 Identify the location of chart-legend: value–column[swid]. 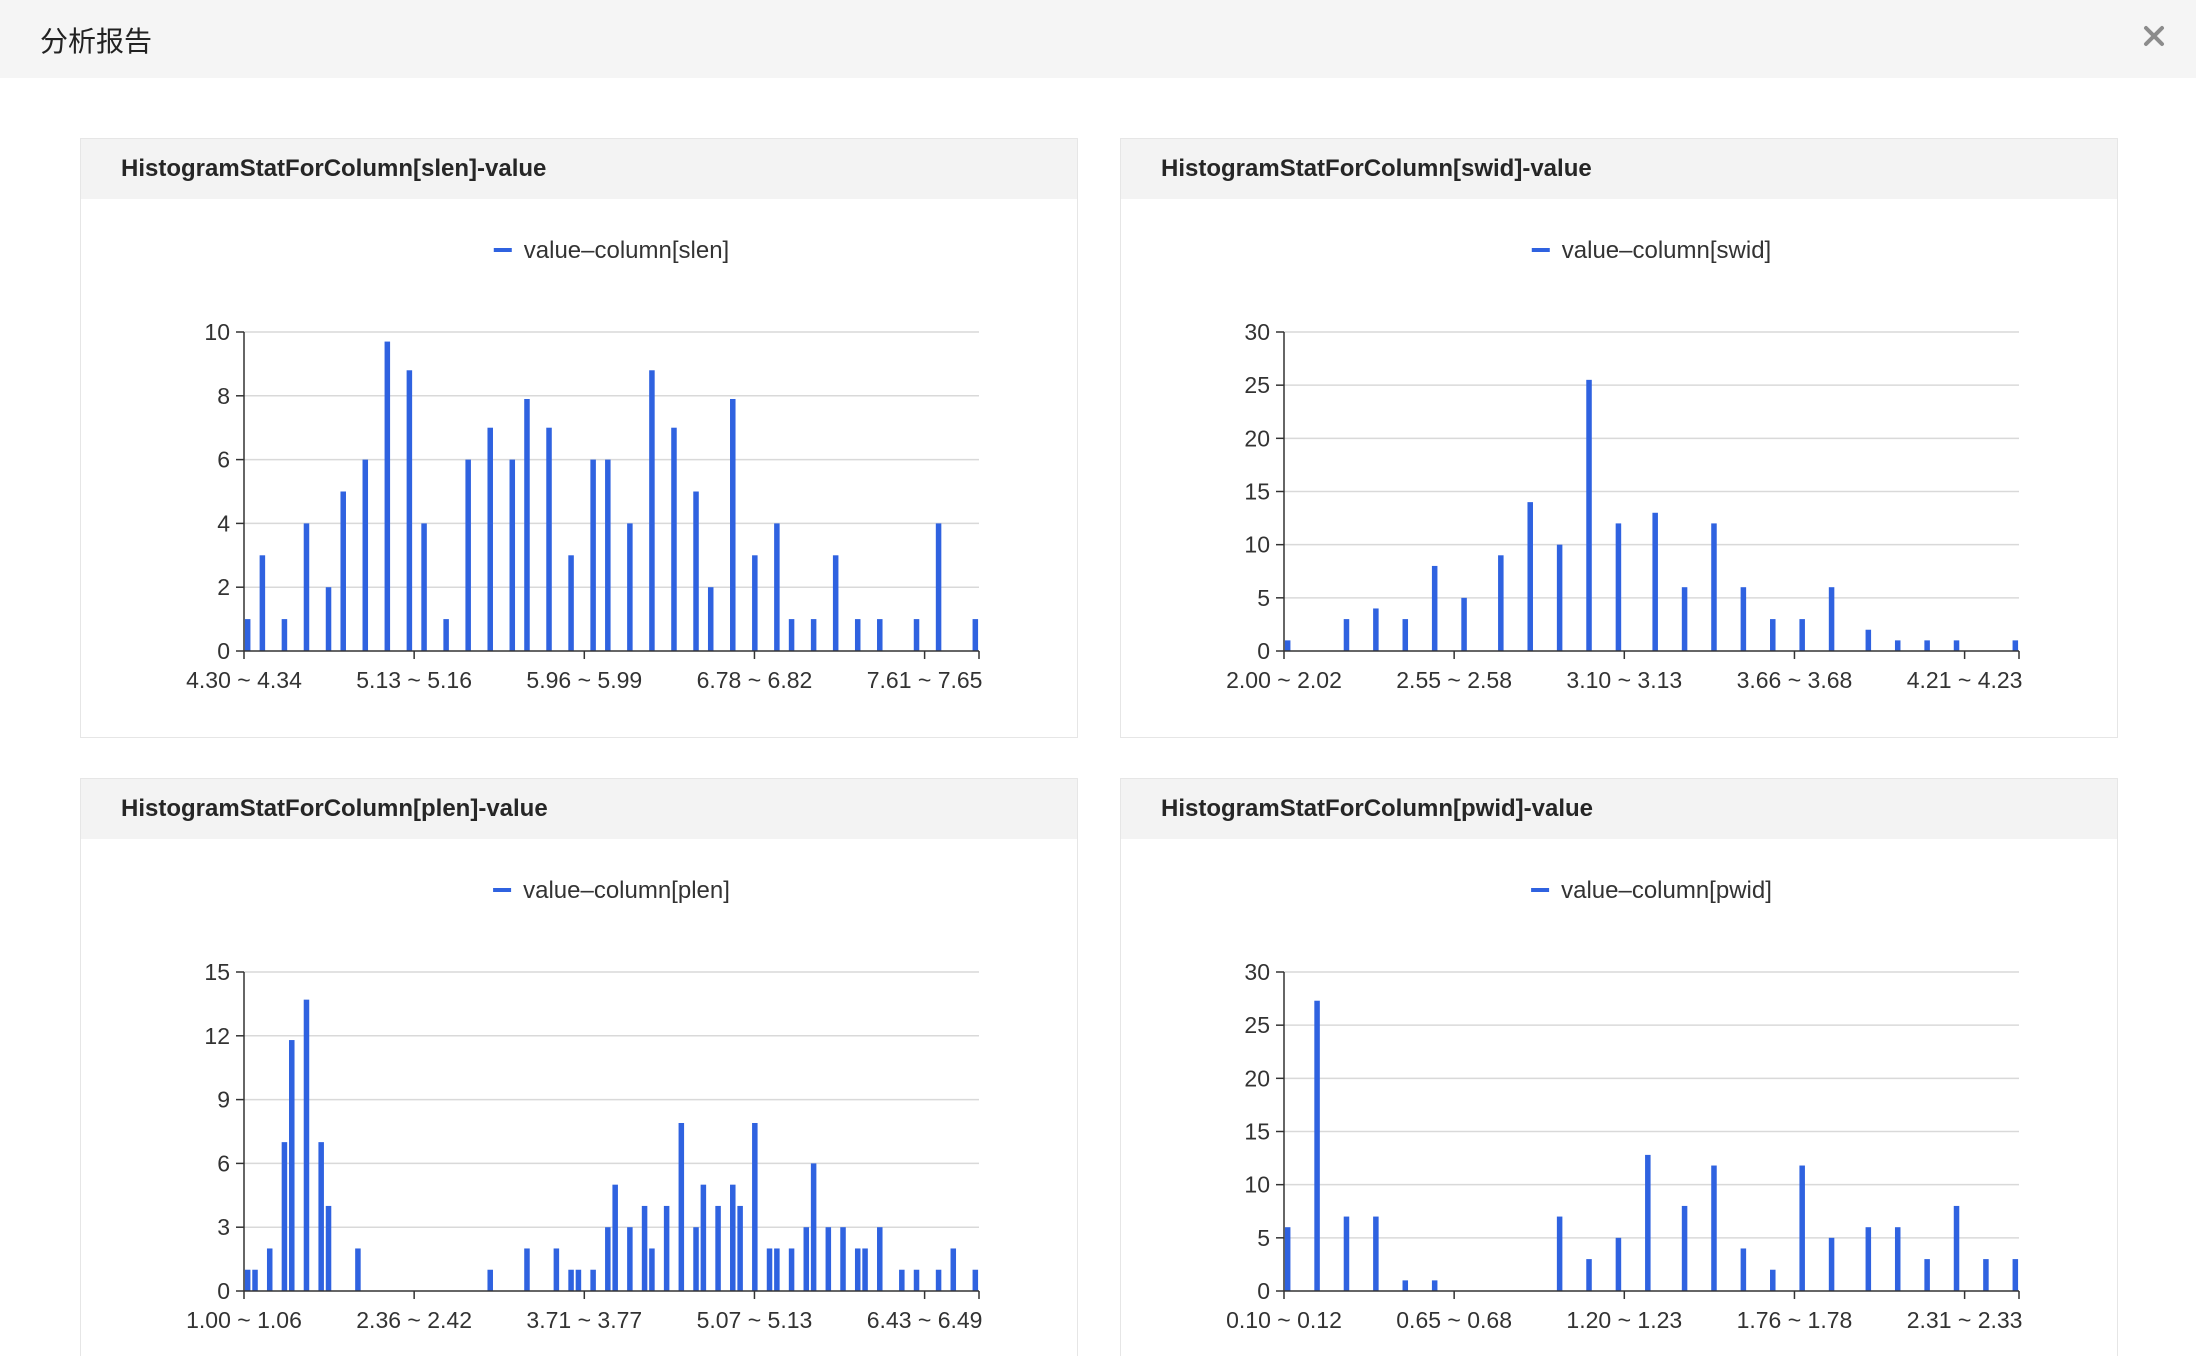
(1651, 250).